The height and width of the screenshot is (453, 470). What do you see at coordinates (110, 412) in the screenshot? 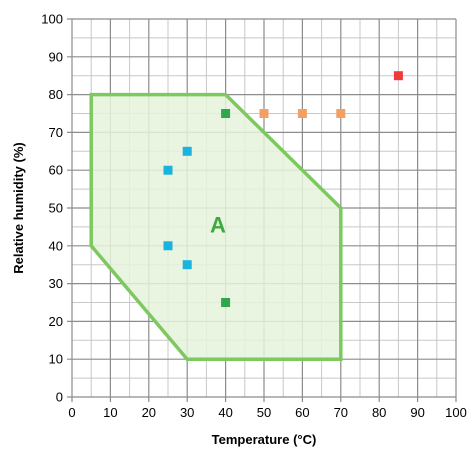
I see `x-tick-label: 10` at bounding box center [110, 412].